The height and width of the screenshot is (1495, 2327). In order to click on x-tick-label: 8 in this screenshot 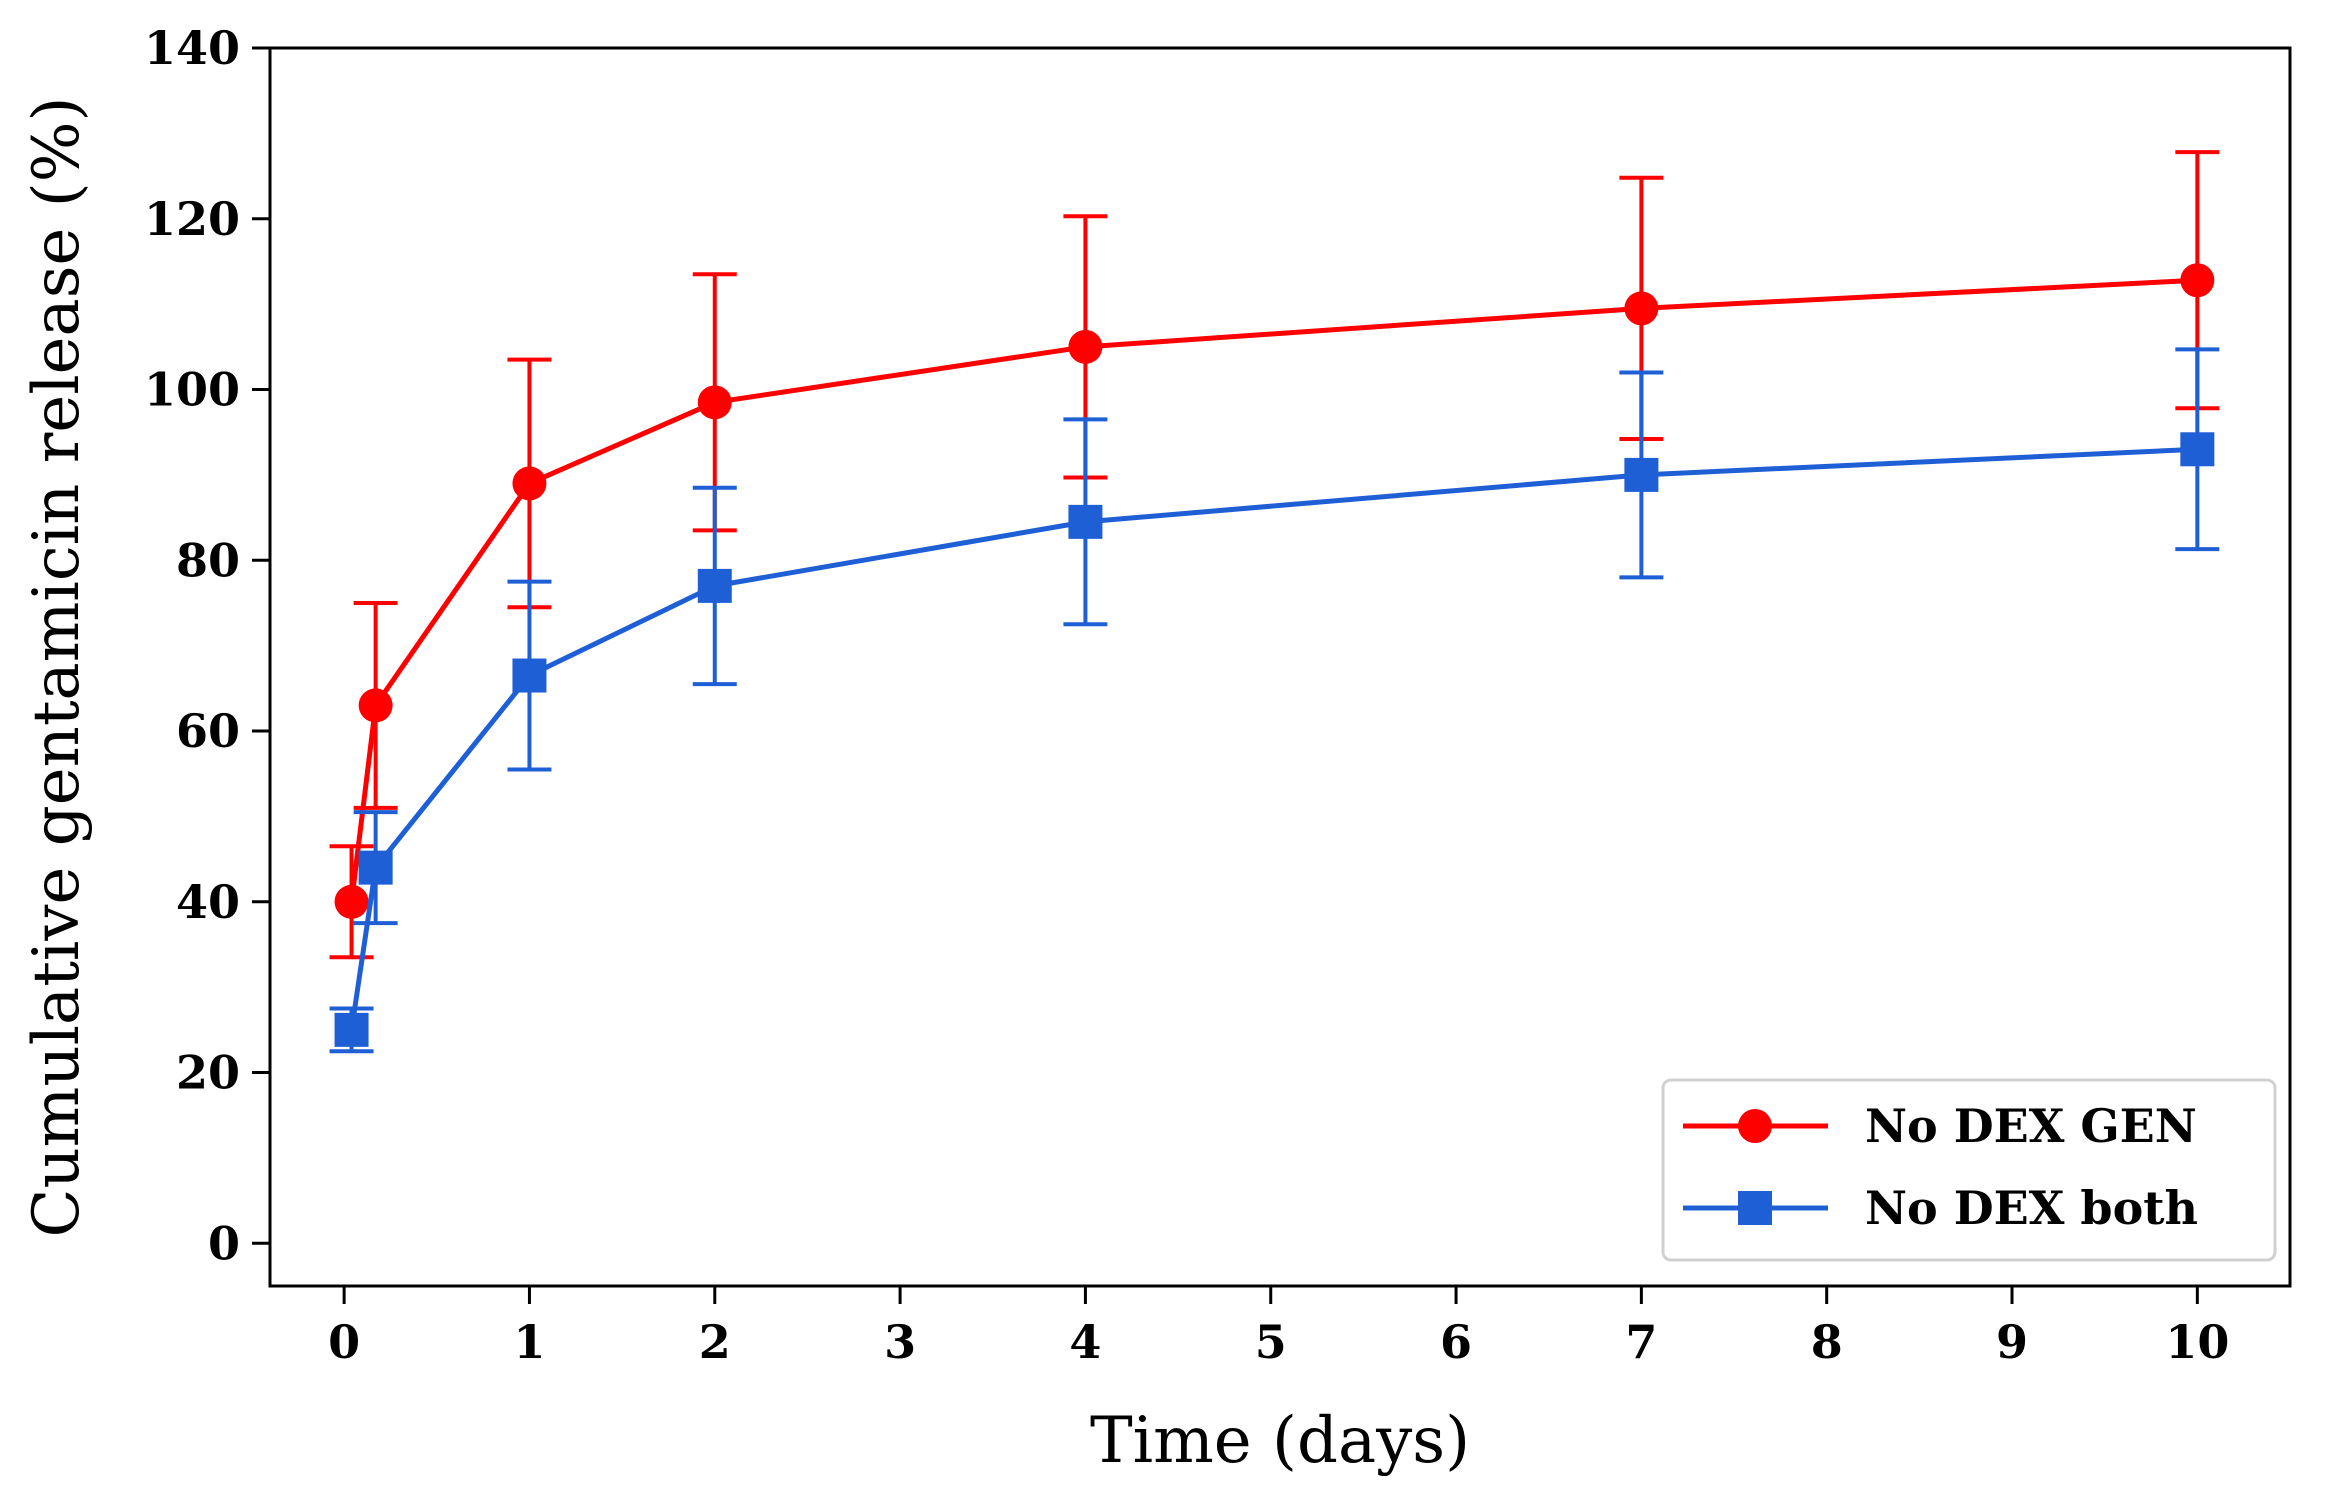, I will do `click(1827, 1342)`.